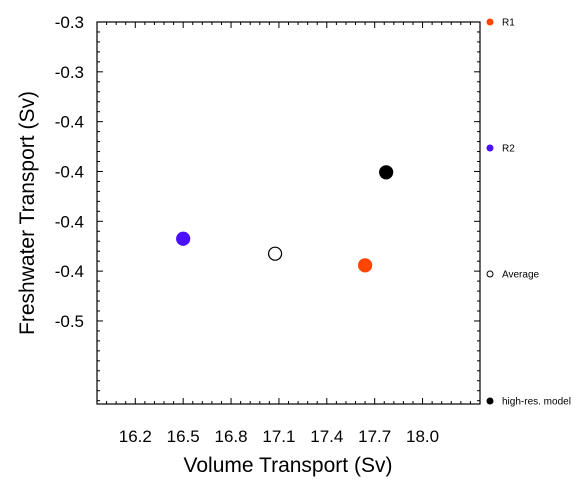 The height and width of the screenshot is (486, 587). I want to click on x-tick-label: 17.4, so click(326, 436).